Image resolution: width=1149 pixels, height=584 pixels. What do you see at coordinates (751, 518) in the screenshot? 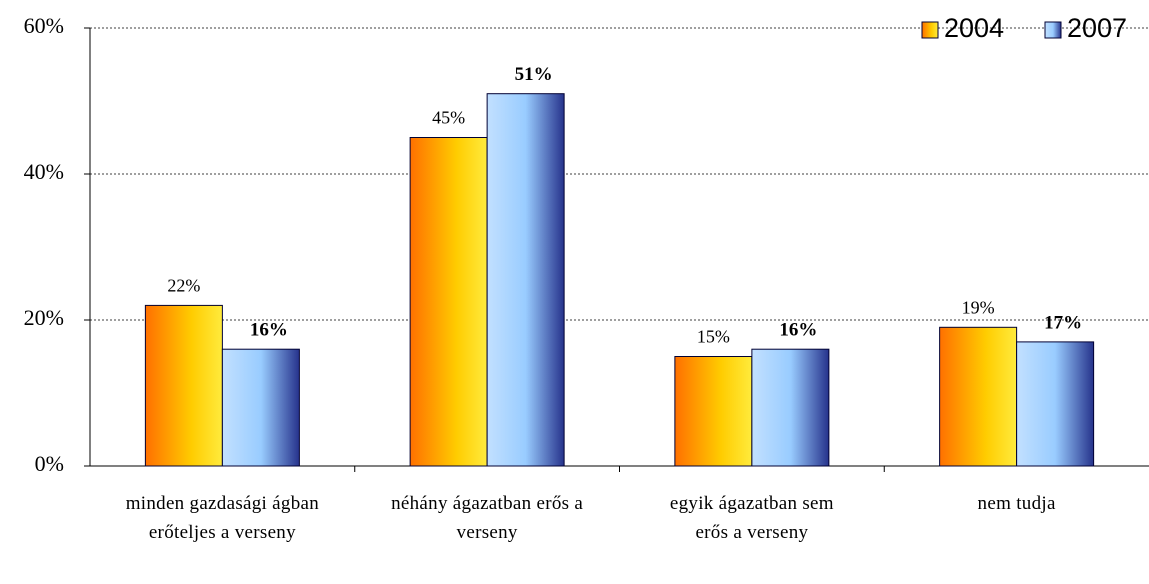
I see `x-tick-label: egyik ágazatban sem erős a verseny` at bounding box center [751, 518].